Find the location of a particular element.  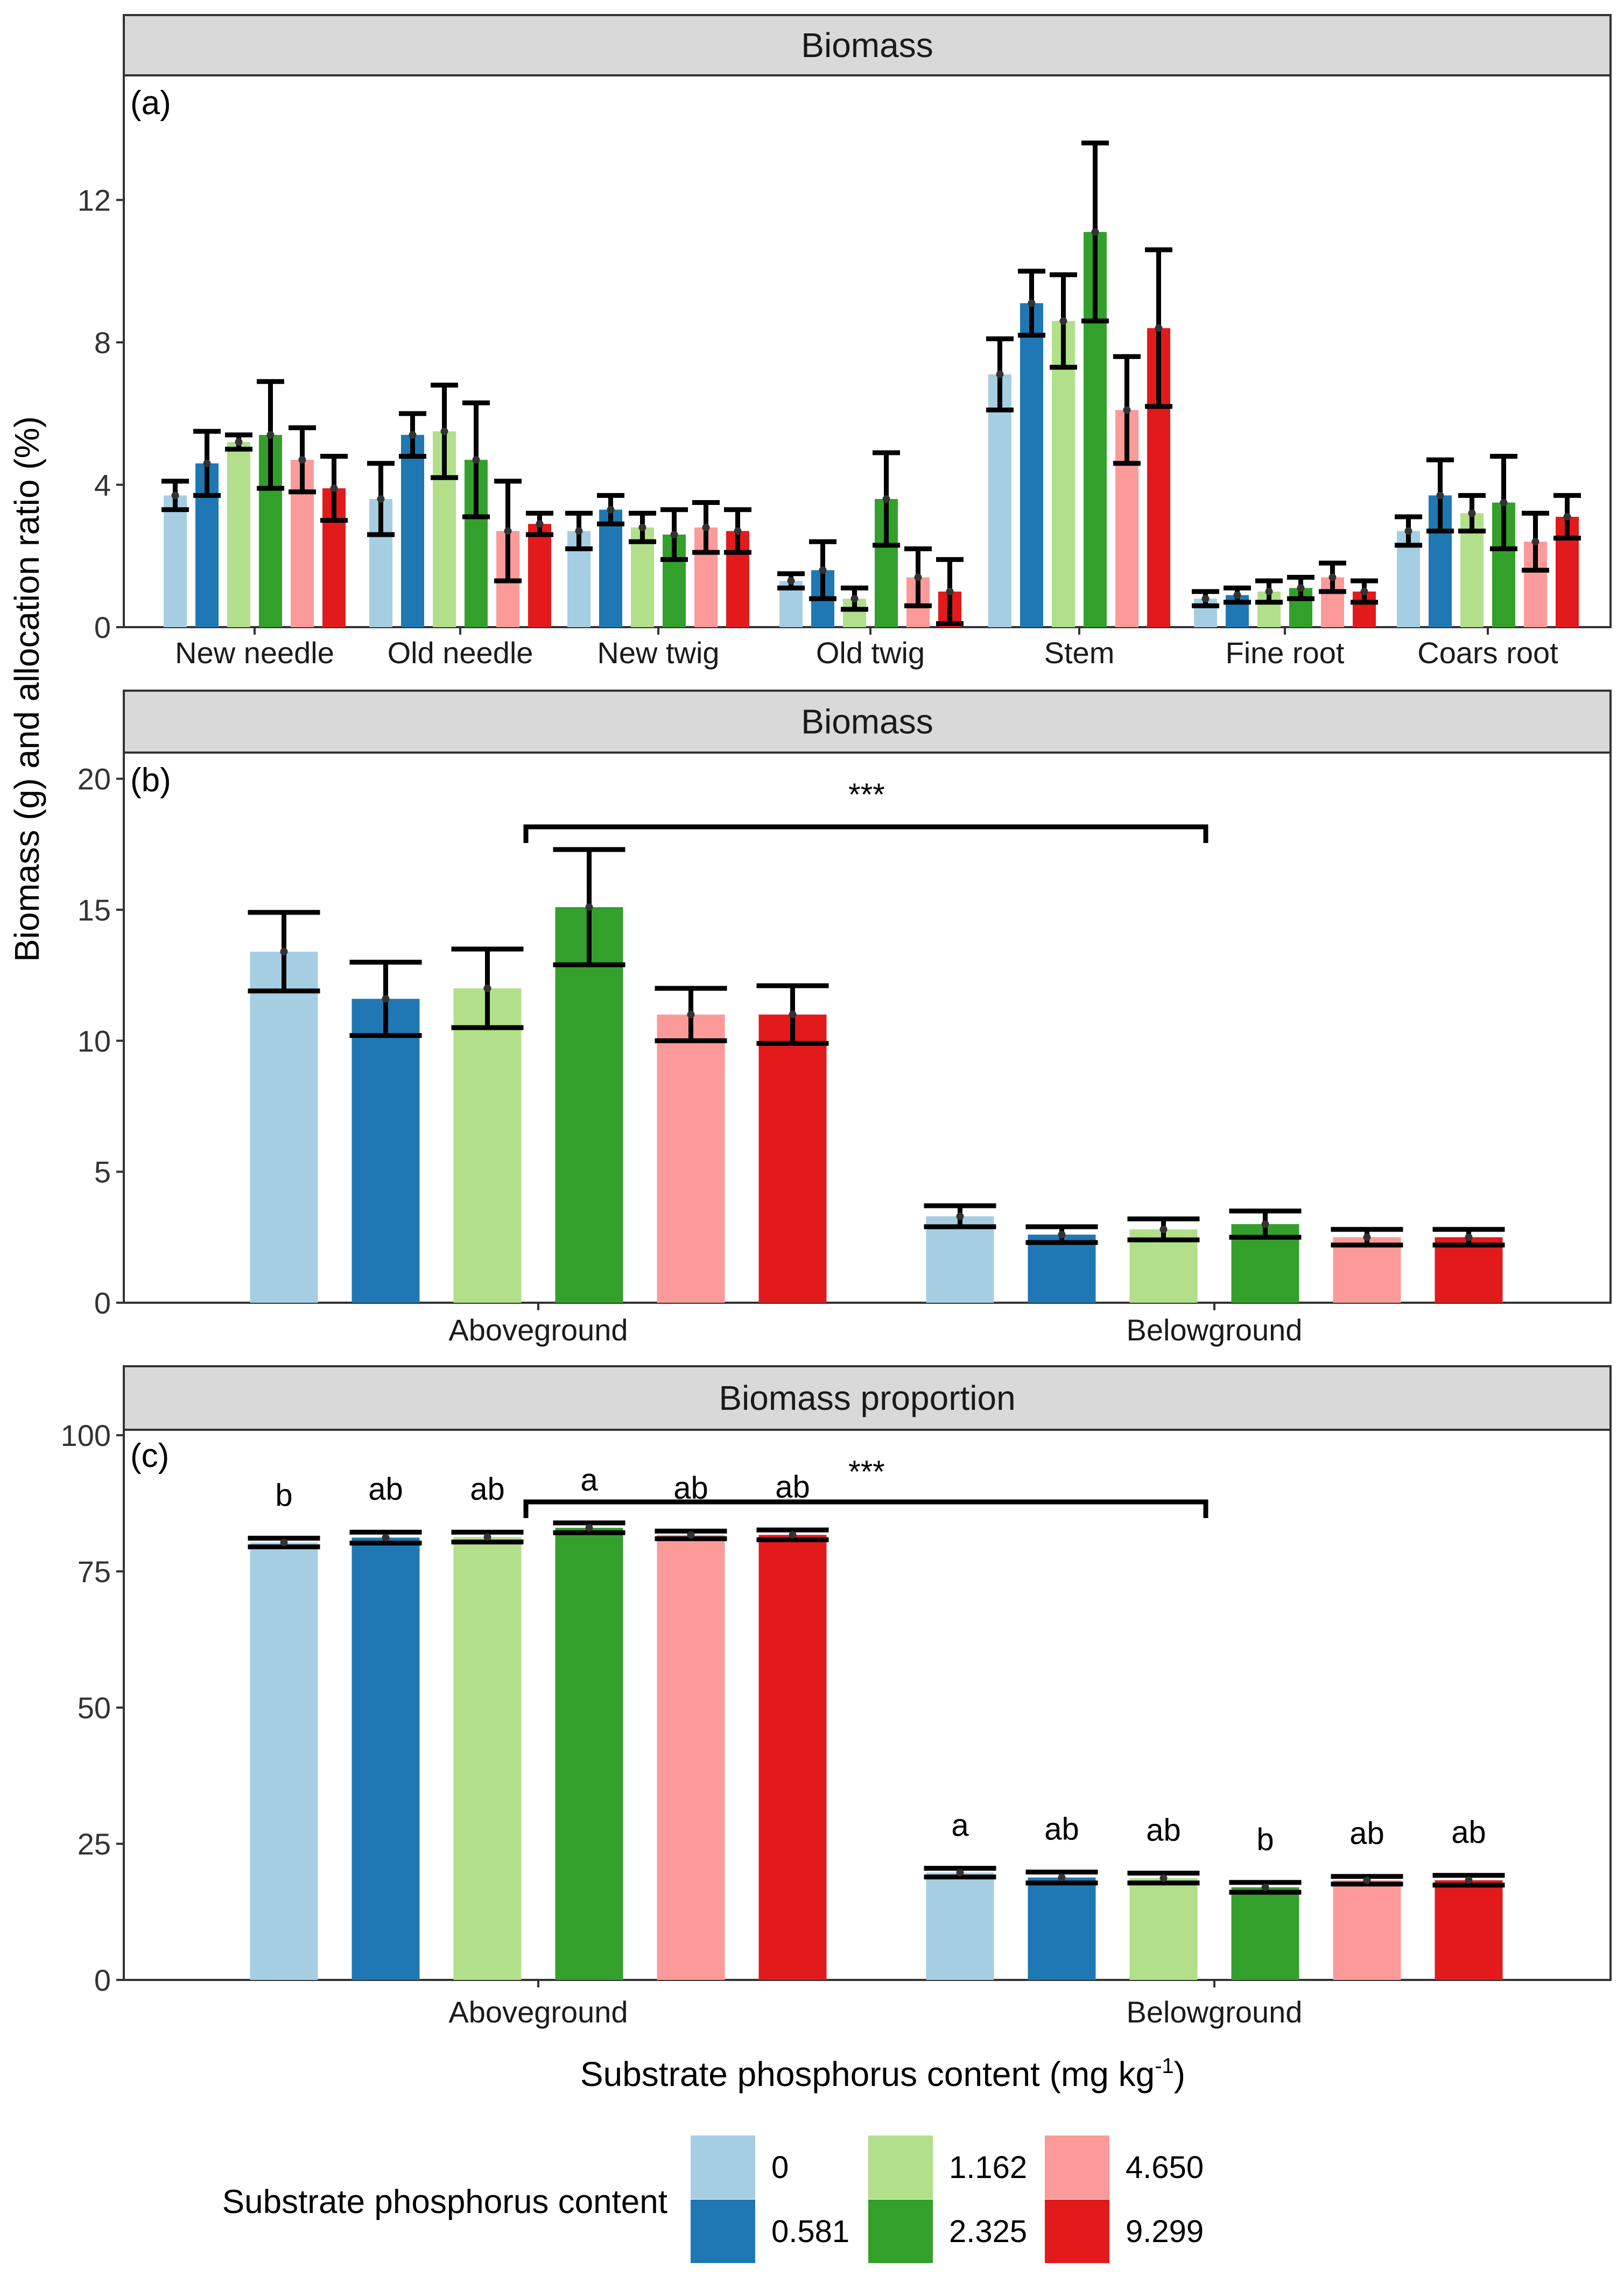

y-tick-label: 25 is located at coordinates (94, 1844).